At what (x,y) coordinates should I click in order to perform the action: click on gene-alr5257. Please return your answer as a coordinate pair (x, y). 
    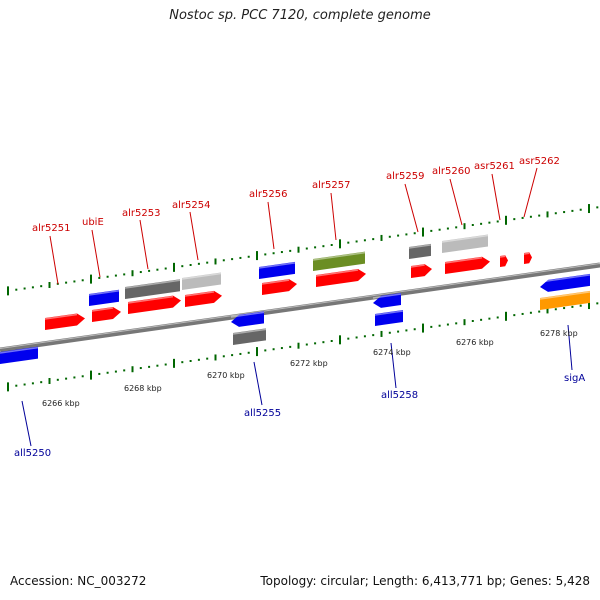
    Looking at the image, I should click on (341, 278).